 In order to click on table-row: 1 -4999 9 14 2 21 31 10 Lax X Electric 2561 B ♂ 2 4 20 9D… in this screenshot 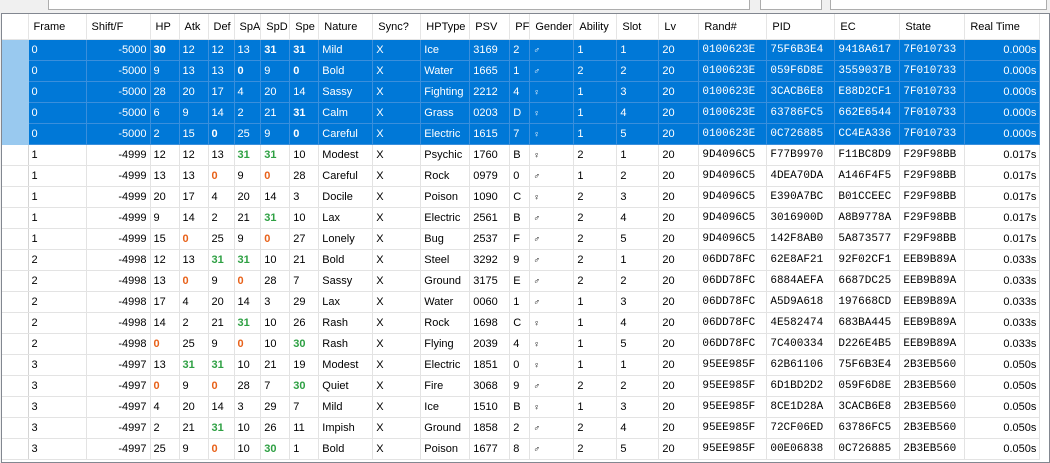, I will do `click(521, 218)`.